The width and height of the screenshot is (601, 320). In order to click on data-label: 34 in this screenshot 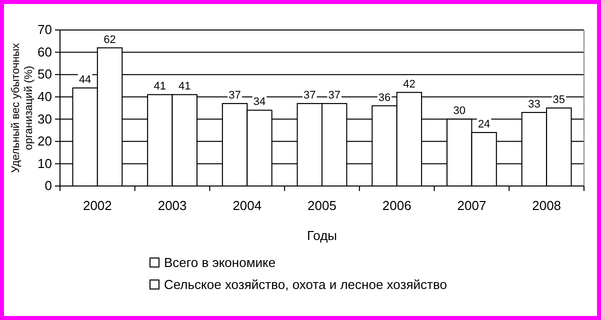, I will do `click(259, 102)`.